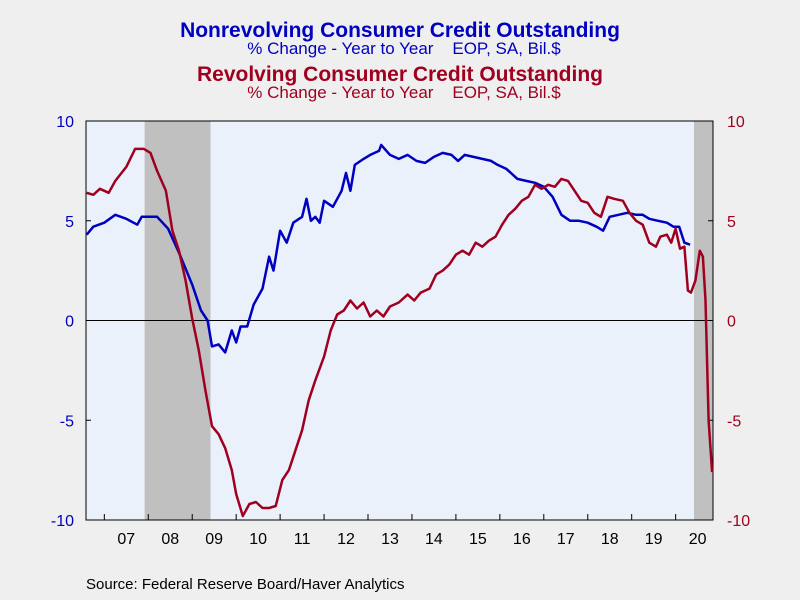 The height and width of the screenshot is (600, 800). What do you see at coordinates (654, 539) in the screenshot?
I see `x-tick-label: 19` at bounding box center [654, 539].